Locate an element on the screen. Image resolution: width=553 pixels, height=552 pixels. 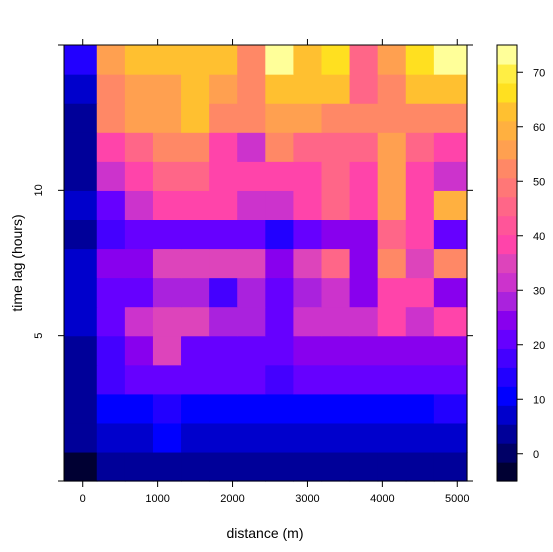
colorbar-tick-label: 70 is located at coordinates (539, 73).